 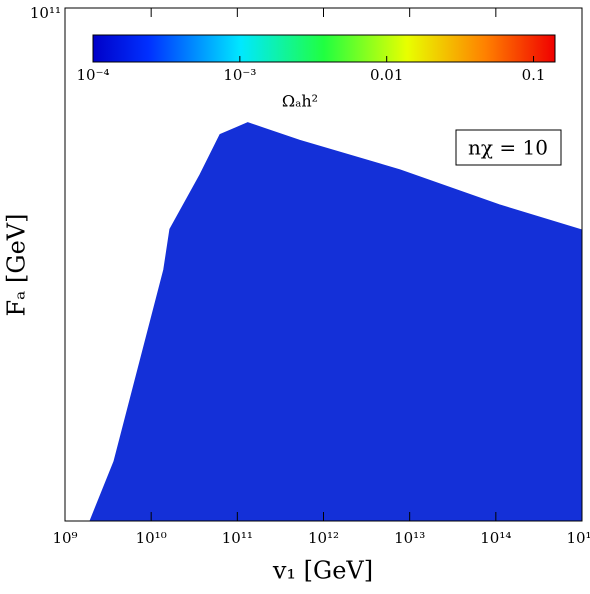 I want to click on colorbar-tick-label: 0.1, so click(x=534, y=75).